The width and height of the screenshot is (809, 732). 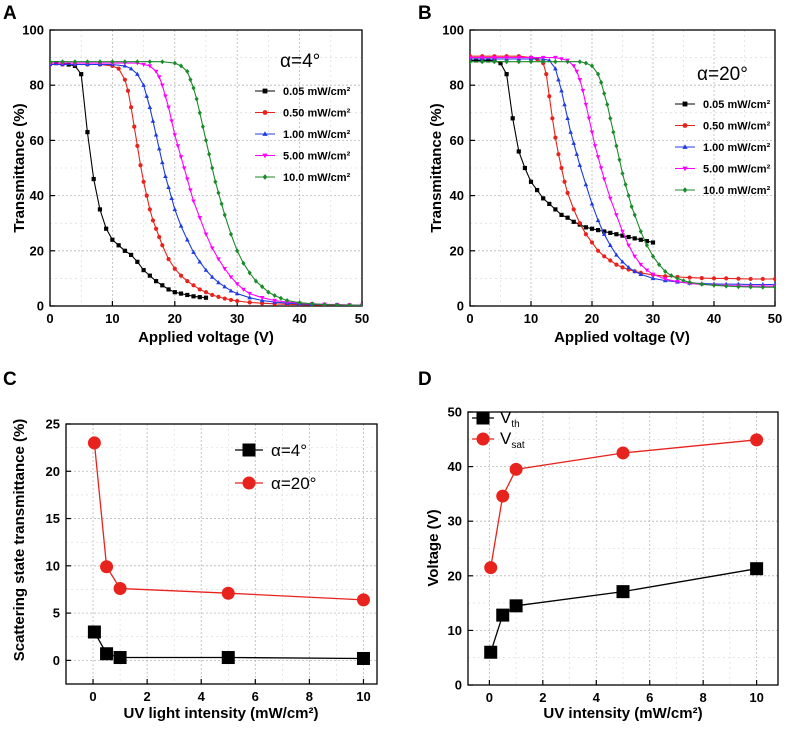 I want to click on y-tick-label: 80, so click(x=457, y=85).